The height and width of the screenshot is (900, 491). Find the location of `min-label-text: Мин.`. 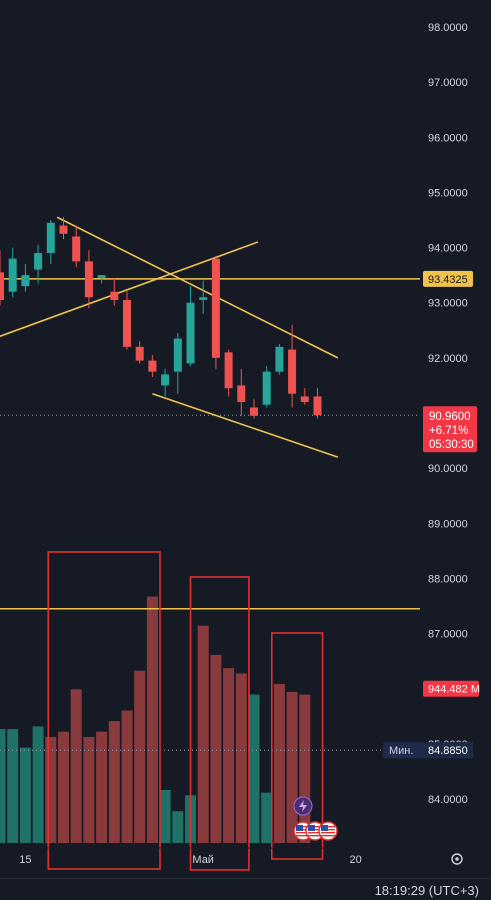

min-label-text: Мин. is located at coordinates (401, 751).